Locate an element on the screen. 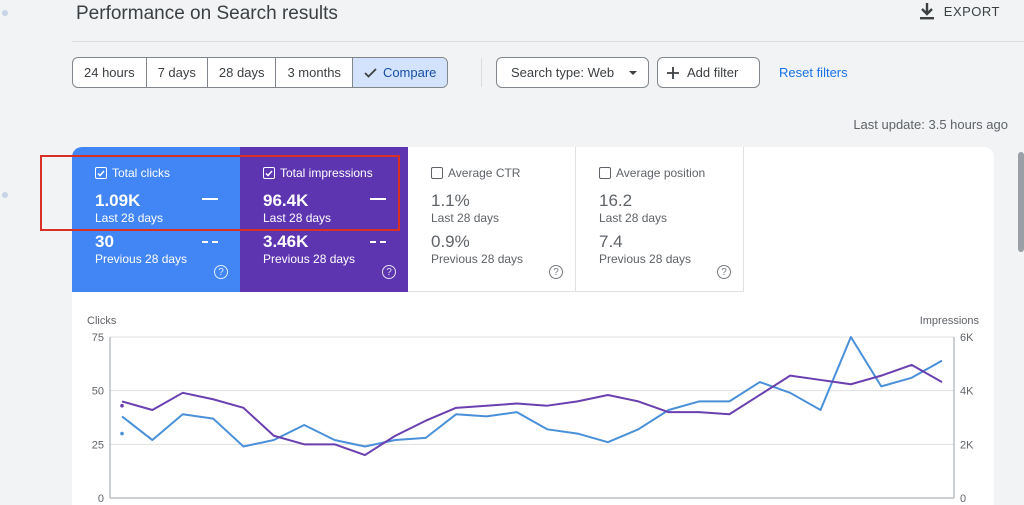 This screenshot has height=505, width=1024. metric-value: 1.1% is located at coordinates (450, 200).